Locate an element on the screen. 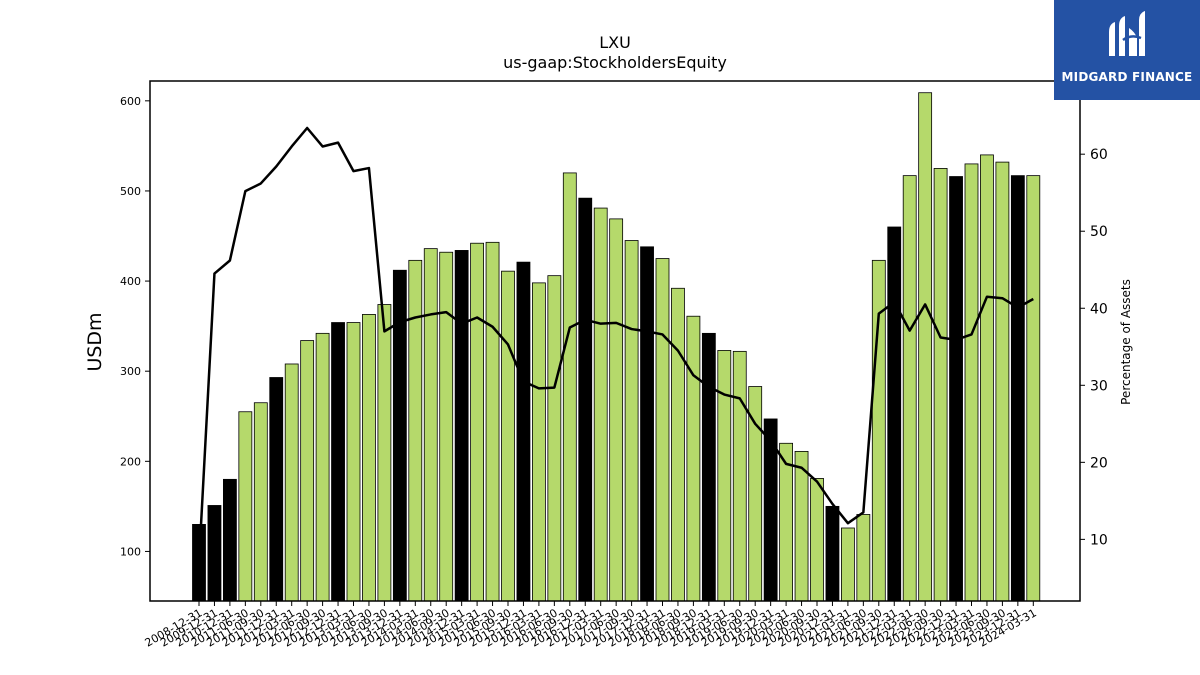 The width and height of the screenshot is (1200, 675). y-tick-label: 100 is located at coordinates (130, 551).